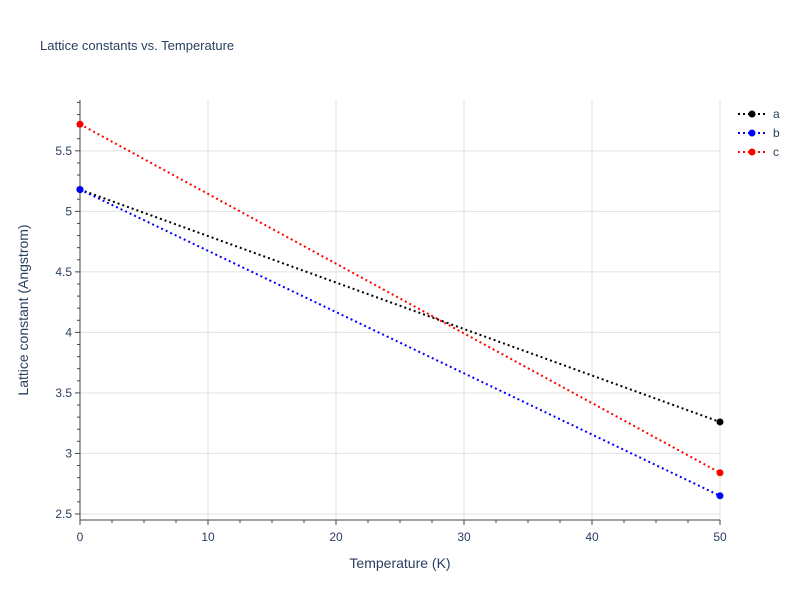  What do you see at coordinates (759, 133) in the screenshot?
I see `legend: abc` at bounding box center [759, 133].